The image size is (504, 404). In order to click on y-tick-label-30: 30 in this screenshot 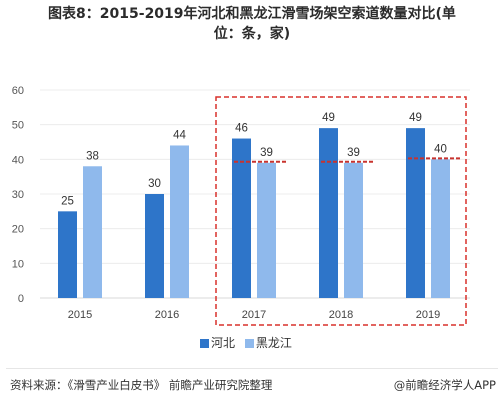, I will do `click(18, 195)`.